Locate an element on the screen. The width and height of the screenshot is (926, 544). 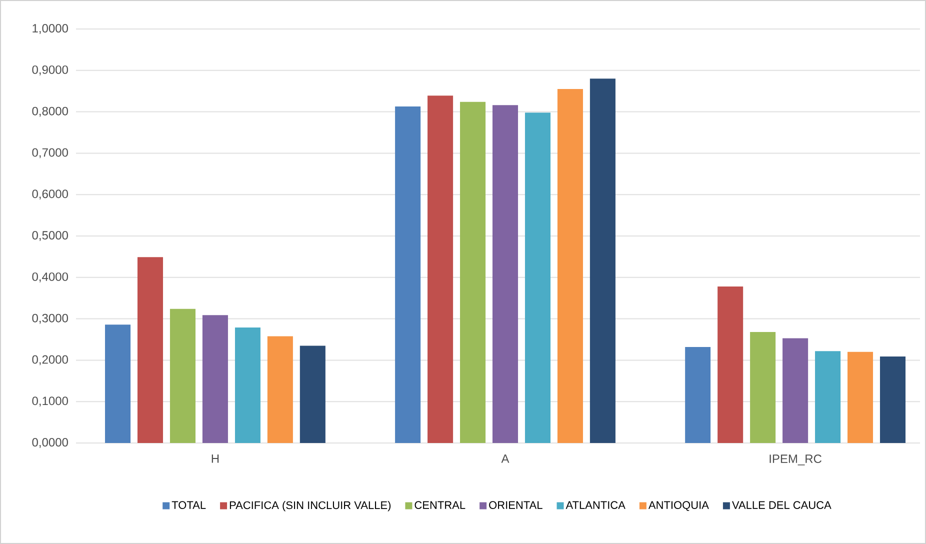
x-tick-label: A is located at coordinates (505, 458).